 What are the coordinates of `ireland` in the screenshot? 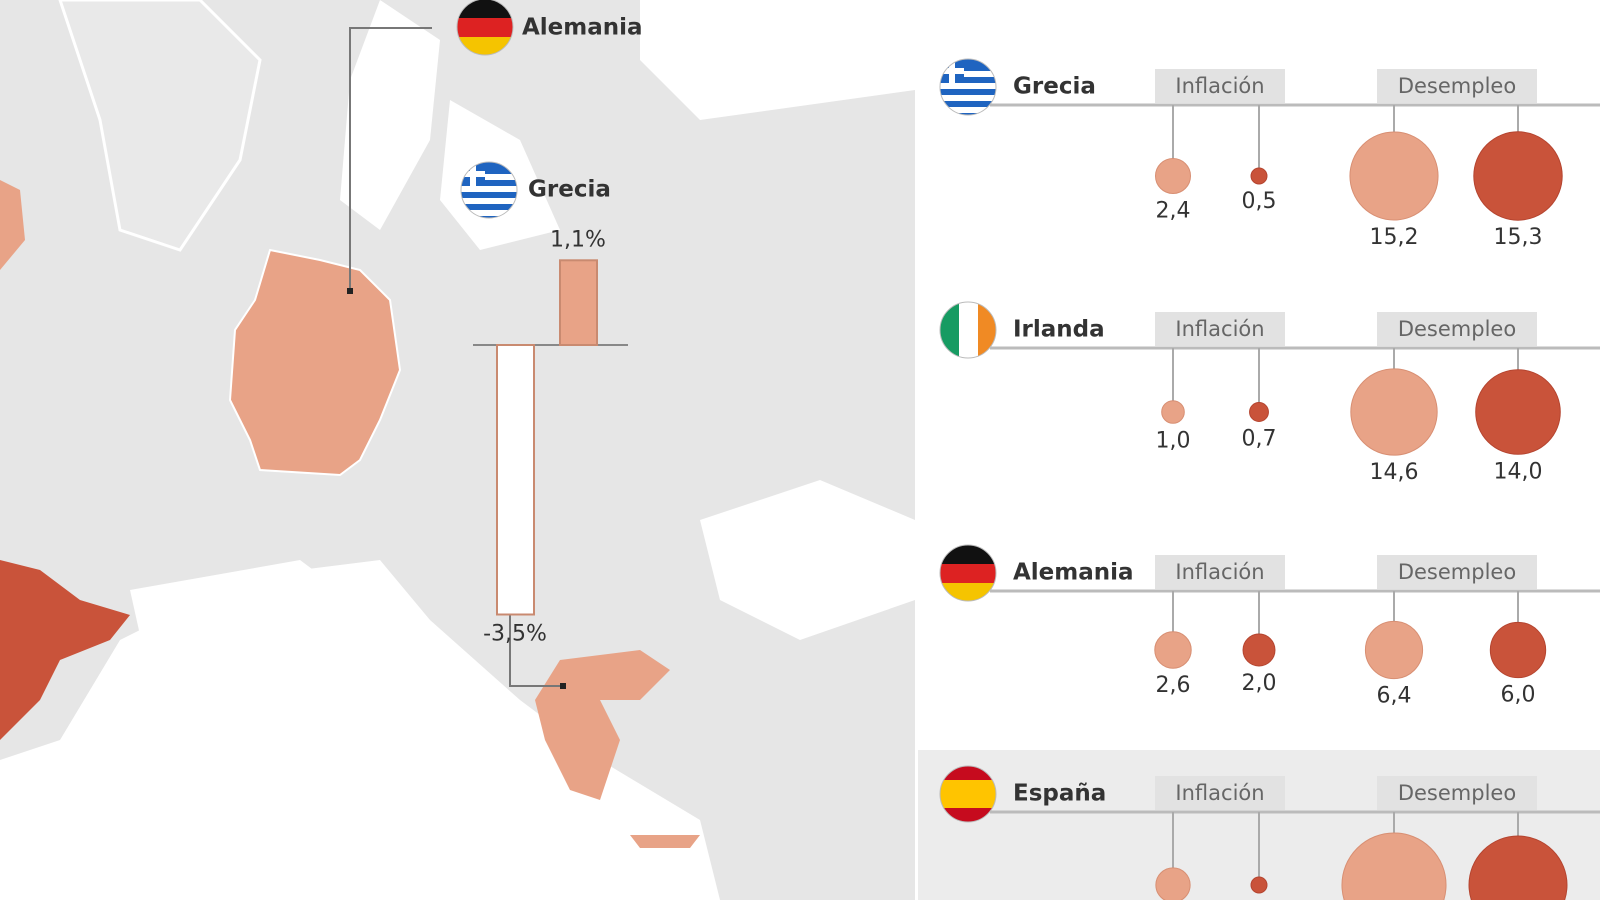 It's located at (12, 225).